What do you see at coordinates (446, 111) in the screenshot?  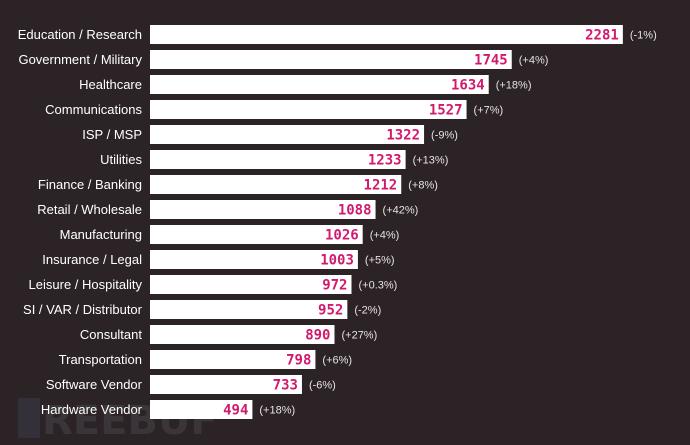 I see `value-label: 1527` at bounding box center [446, 111].